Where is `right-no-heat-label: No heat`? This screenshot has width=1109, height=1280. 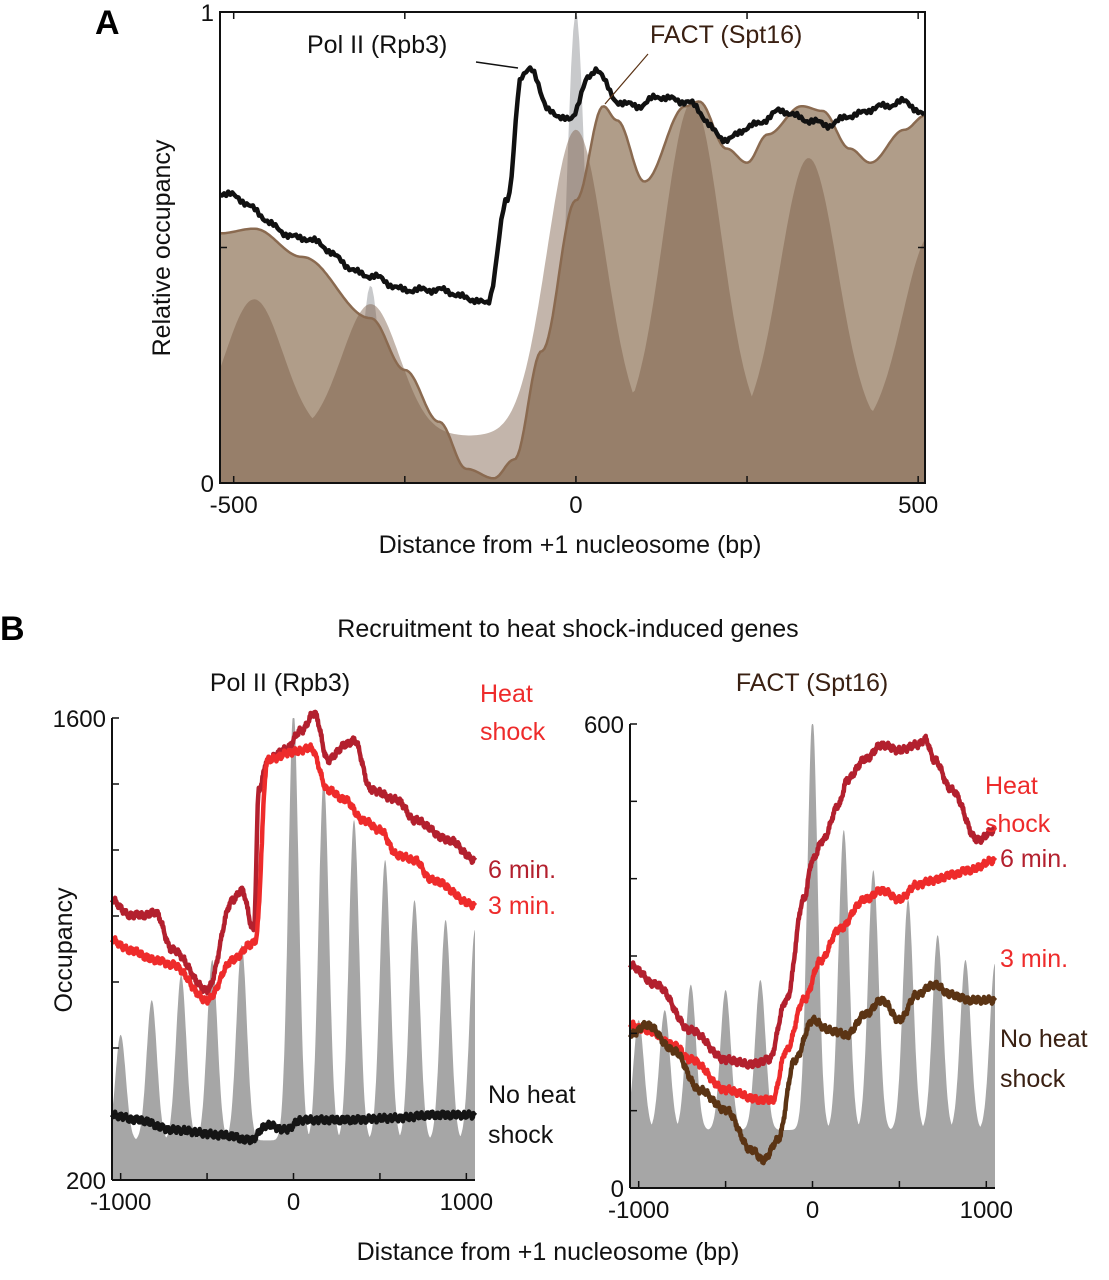
right-no-heat-label: No heat is located at coordinates (1044, 1039).